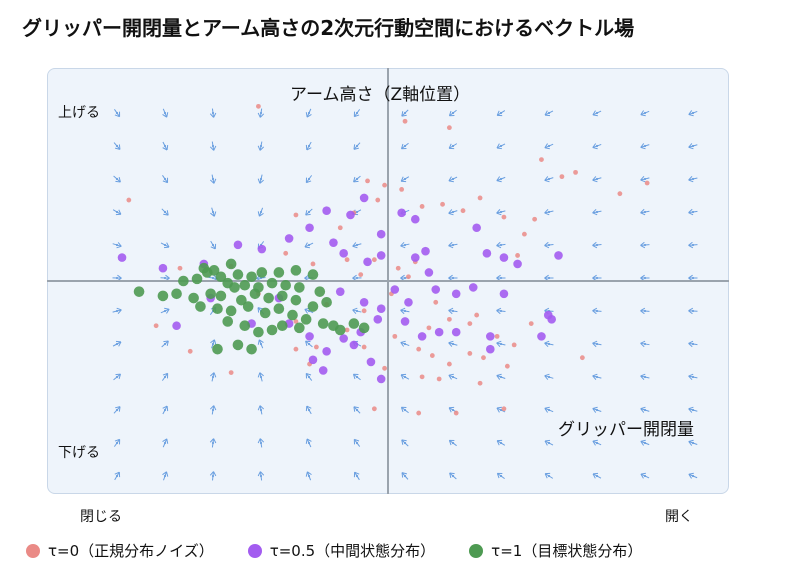  What do you see at coordinates (380, 95) in the screenshot?
I see `y-axis-title: アーム高さ（Z軸位置）` at bounding box center [380, 95].